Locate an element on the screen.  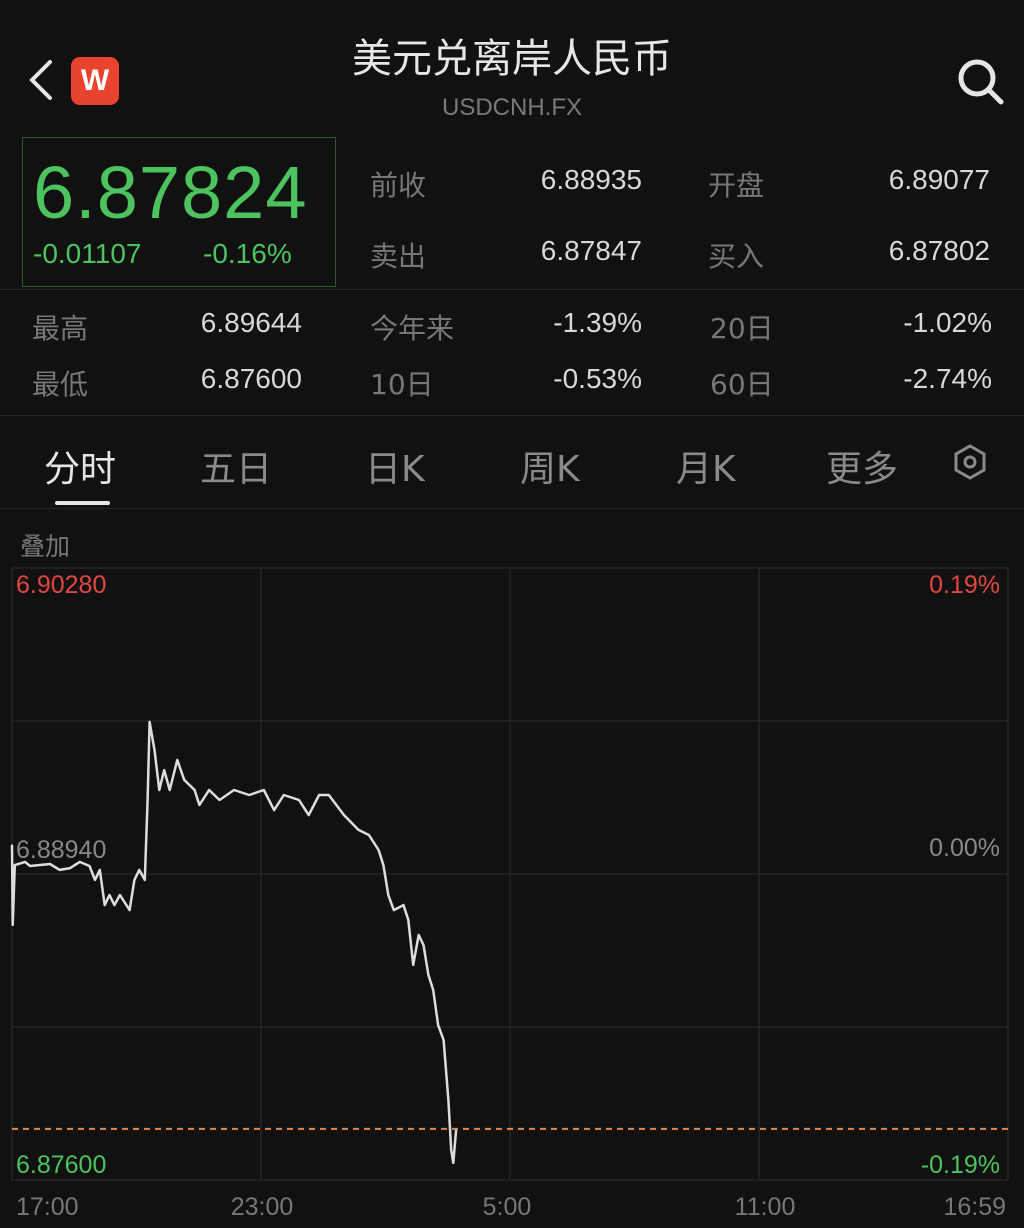
20d-value: -1.02% is located at coordinates (947, 322).